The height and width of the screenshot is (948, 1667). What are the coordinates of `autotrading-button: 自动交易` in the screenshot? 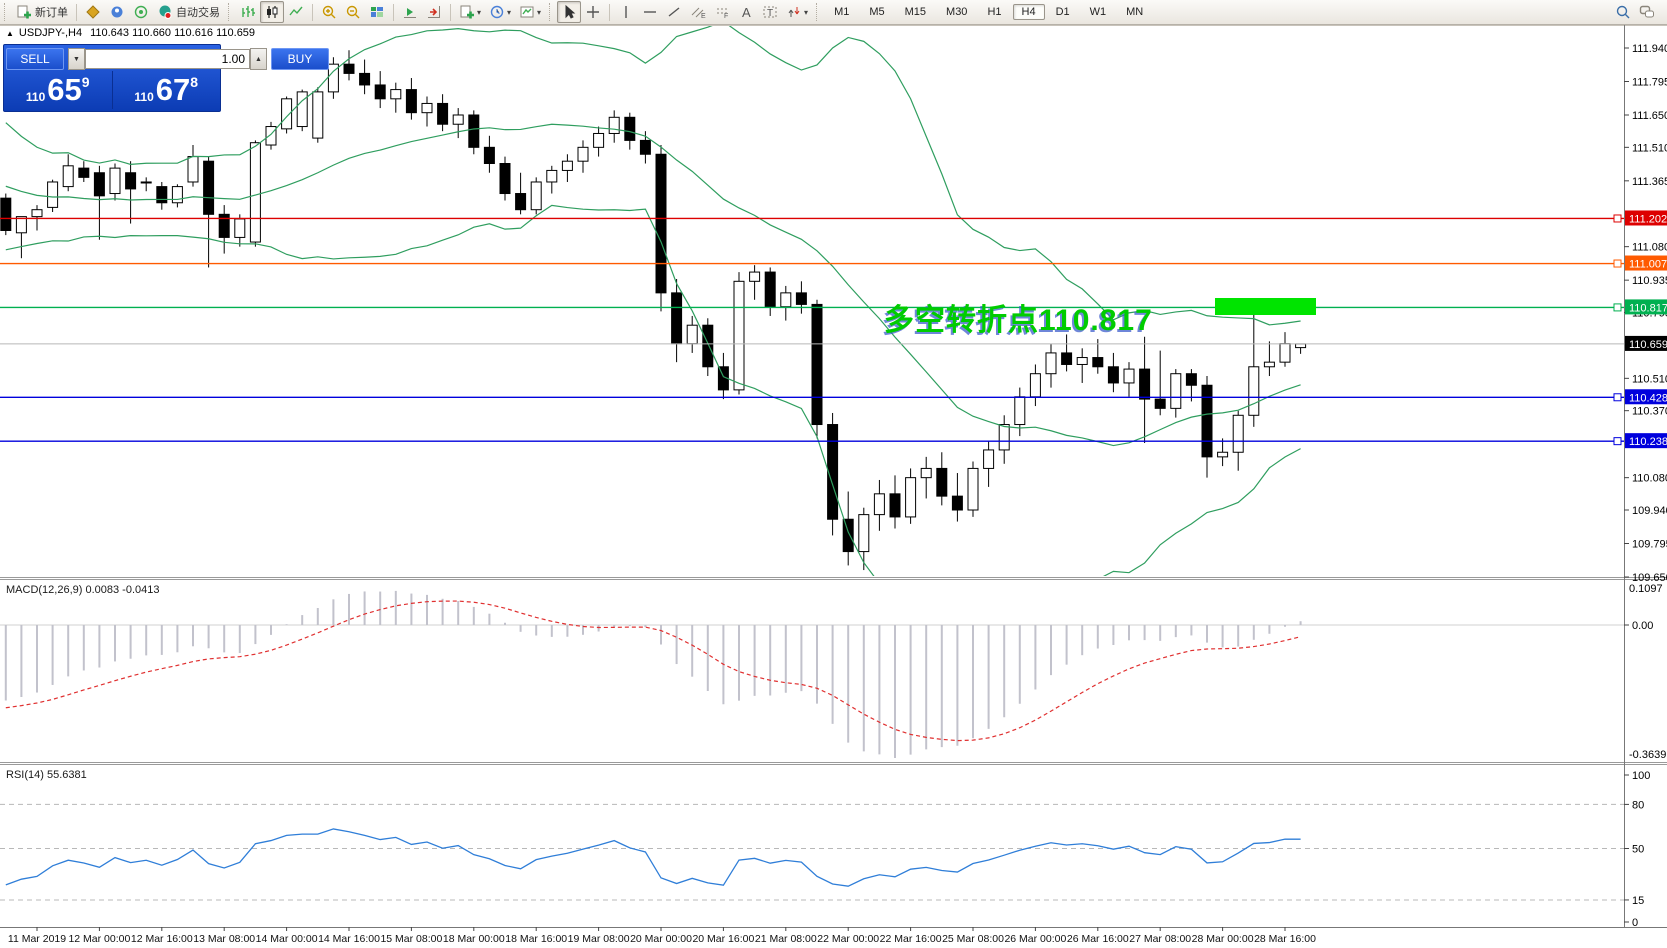 It's located at (188, 12).